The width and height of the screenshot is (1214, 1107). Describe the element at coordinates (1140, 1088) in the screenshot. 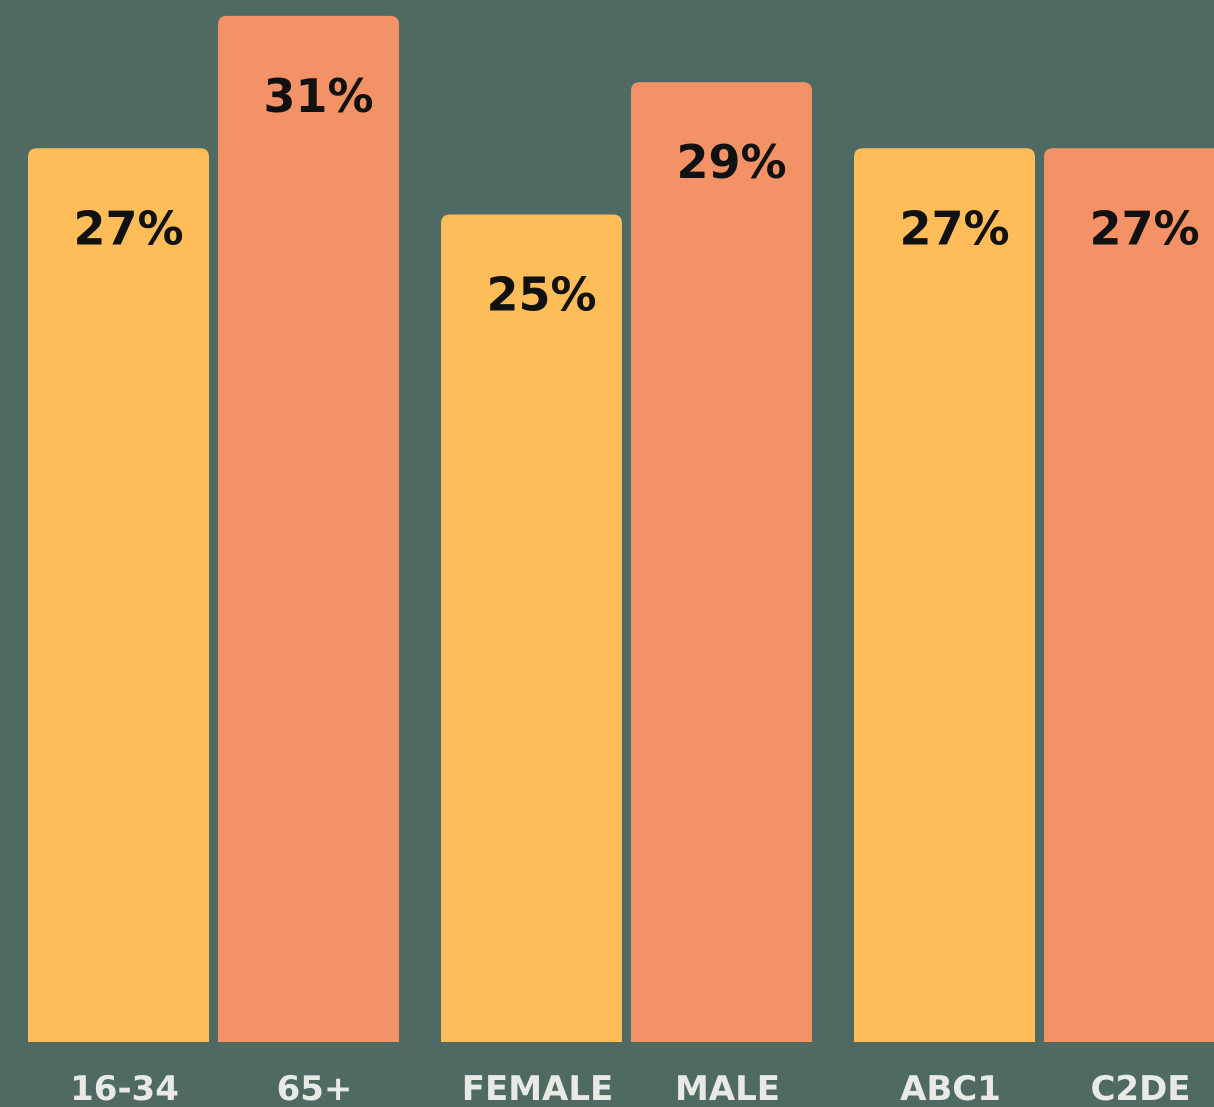

I see `x-tick-label: C2DE` at that location.